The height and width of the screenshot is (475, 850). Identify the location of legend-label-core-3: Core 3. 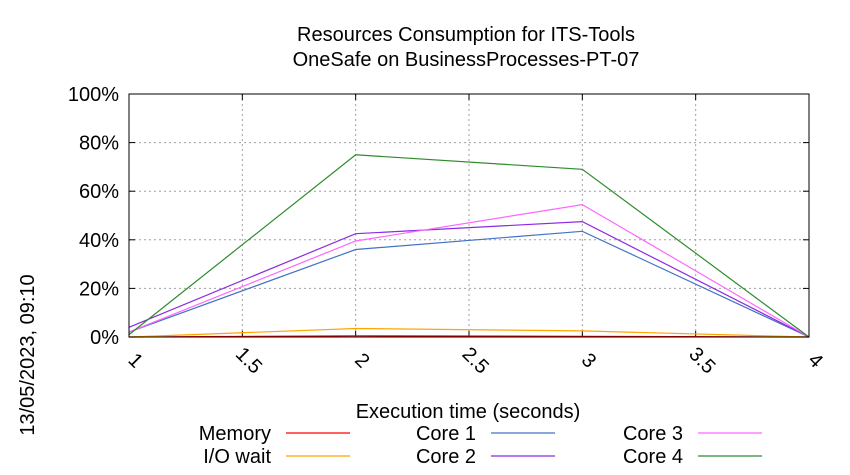
(653, 434).